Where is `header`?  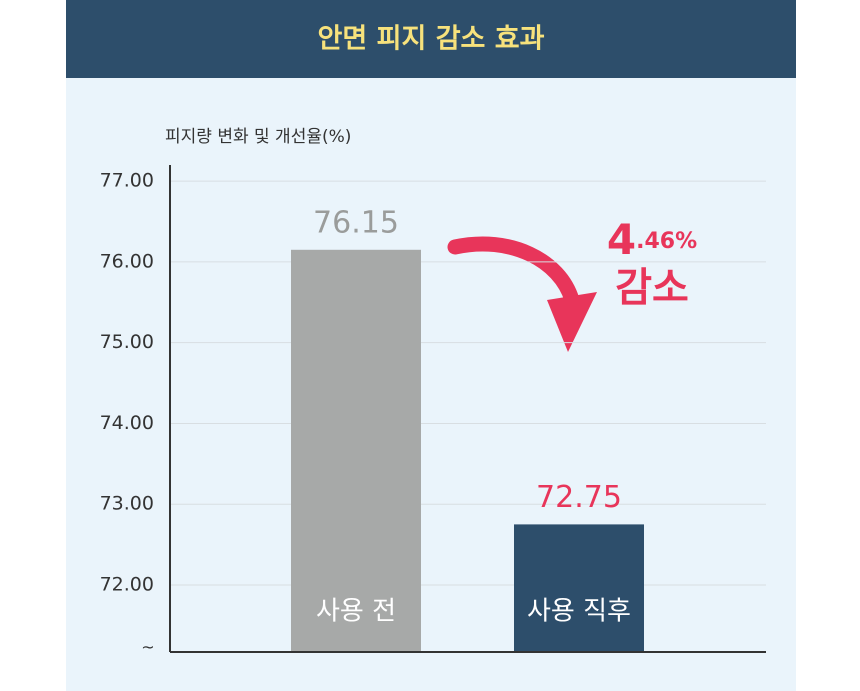 header is located at coordinates (431, 39).